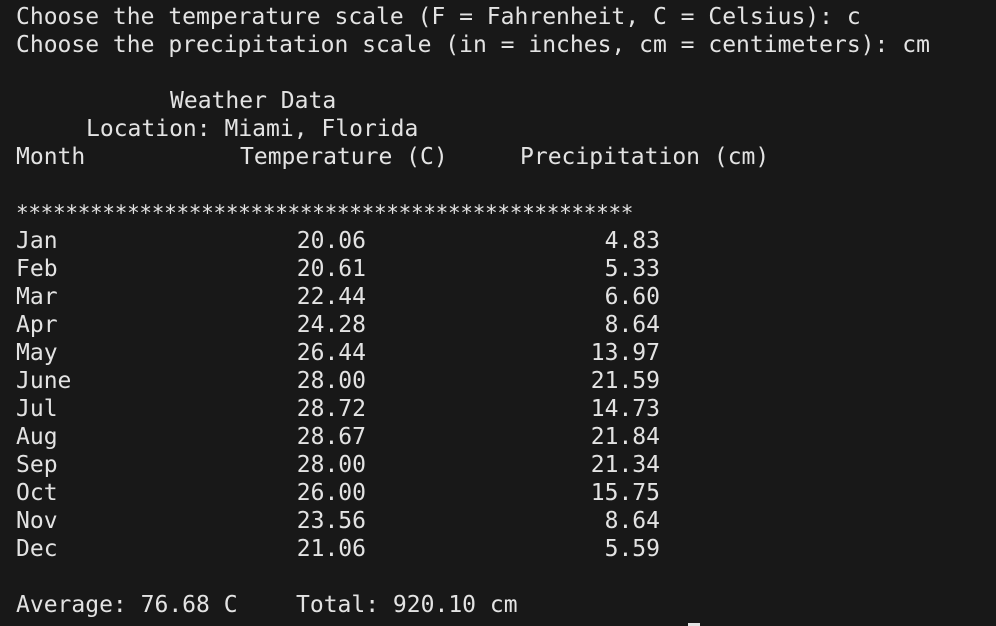  Describe the element at coordinates (506, 409) in the screenshot. I see `table-row: Jul 28.72 14.73` at that location.